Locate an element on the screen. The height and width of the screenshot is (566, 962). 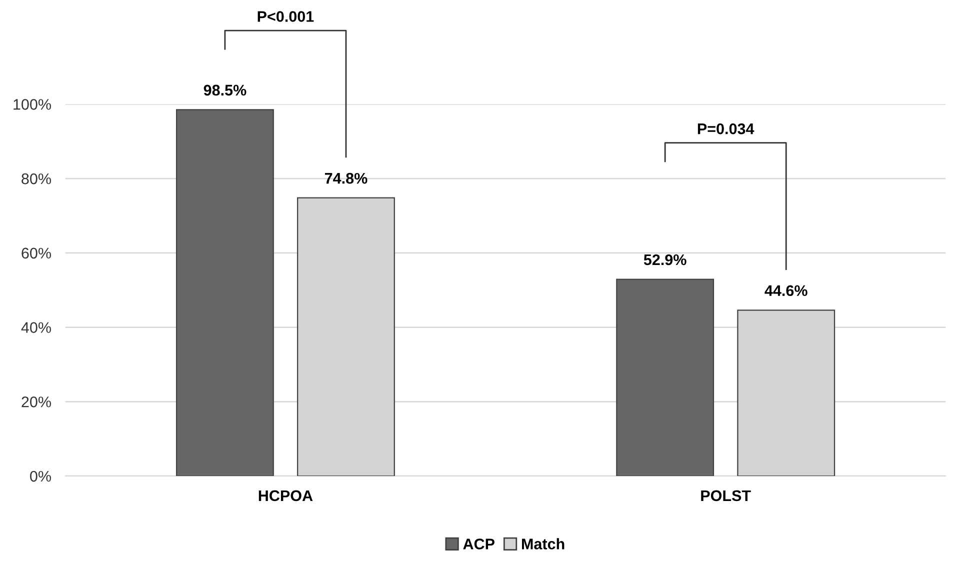
data-label: 74.8% is located at coordinates (346, 178).